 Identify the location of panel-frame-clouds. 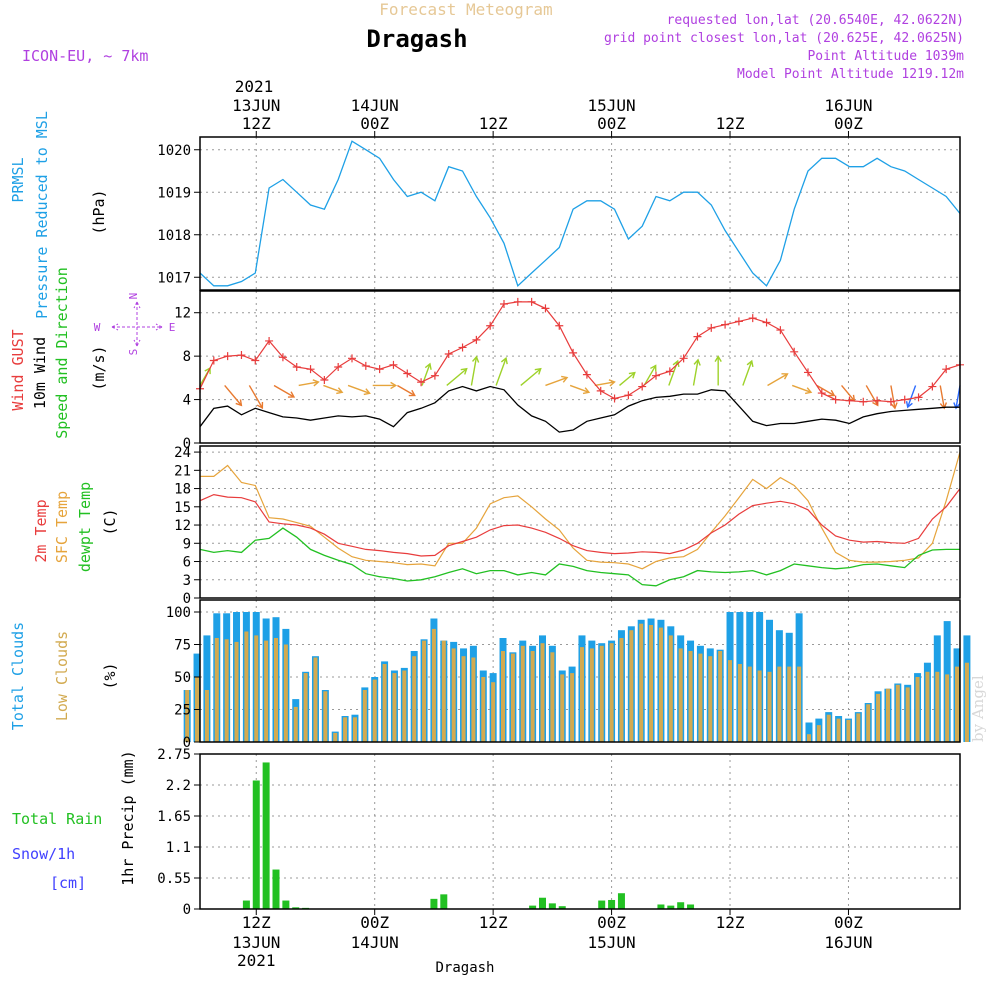
(580, 671).